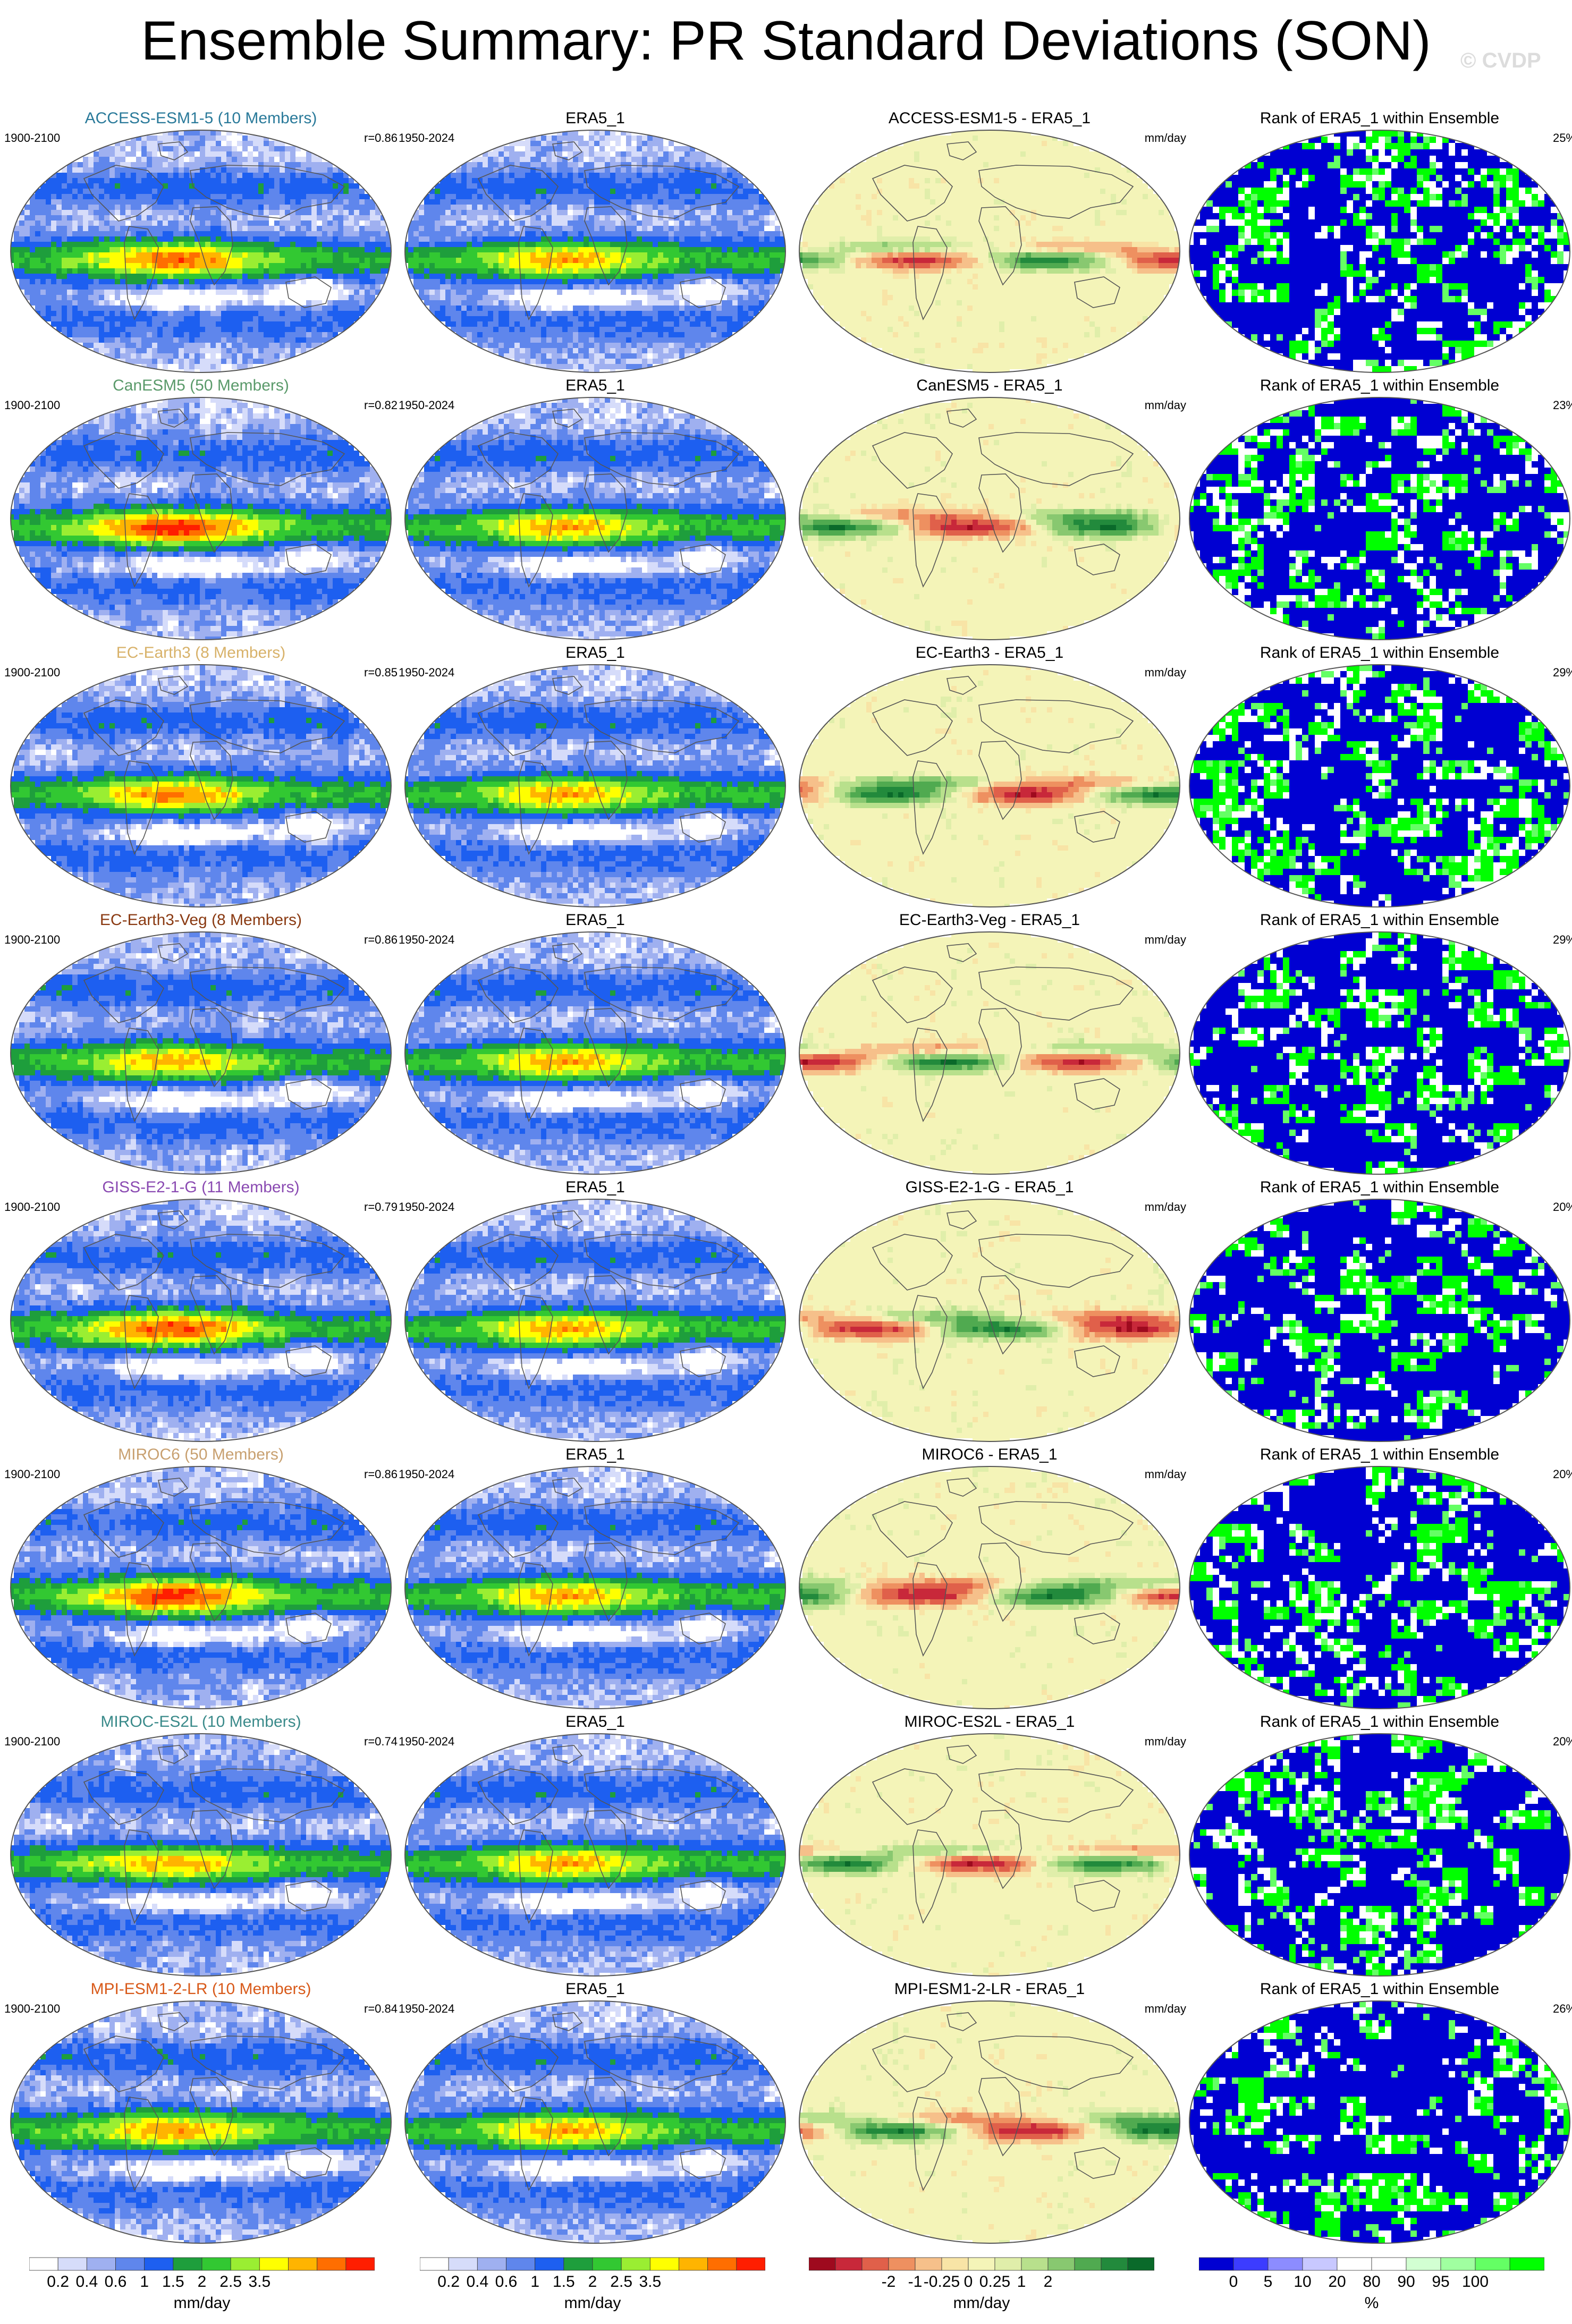  Describe the element at coordinates (1371, 2282) in the screenshot. I see `colorbar-tick-label: 80` at that location.